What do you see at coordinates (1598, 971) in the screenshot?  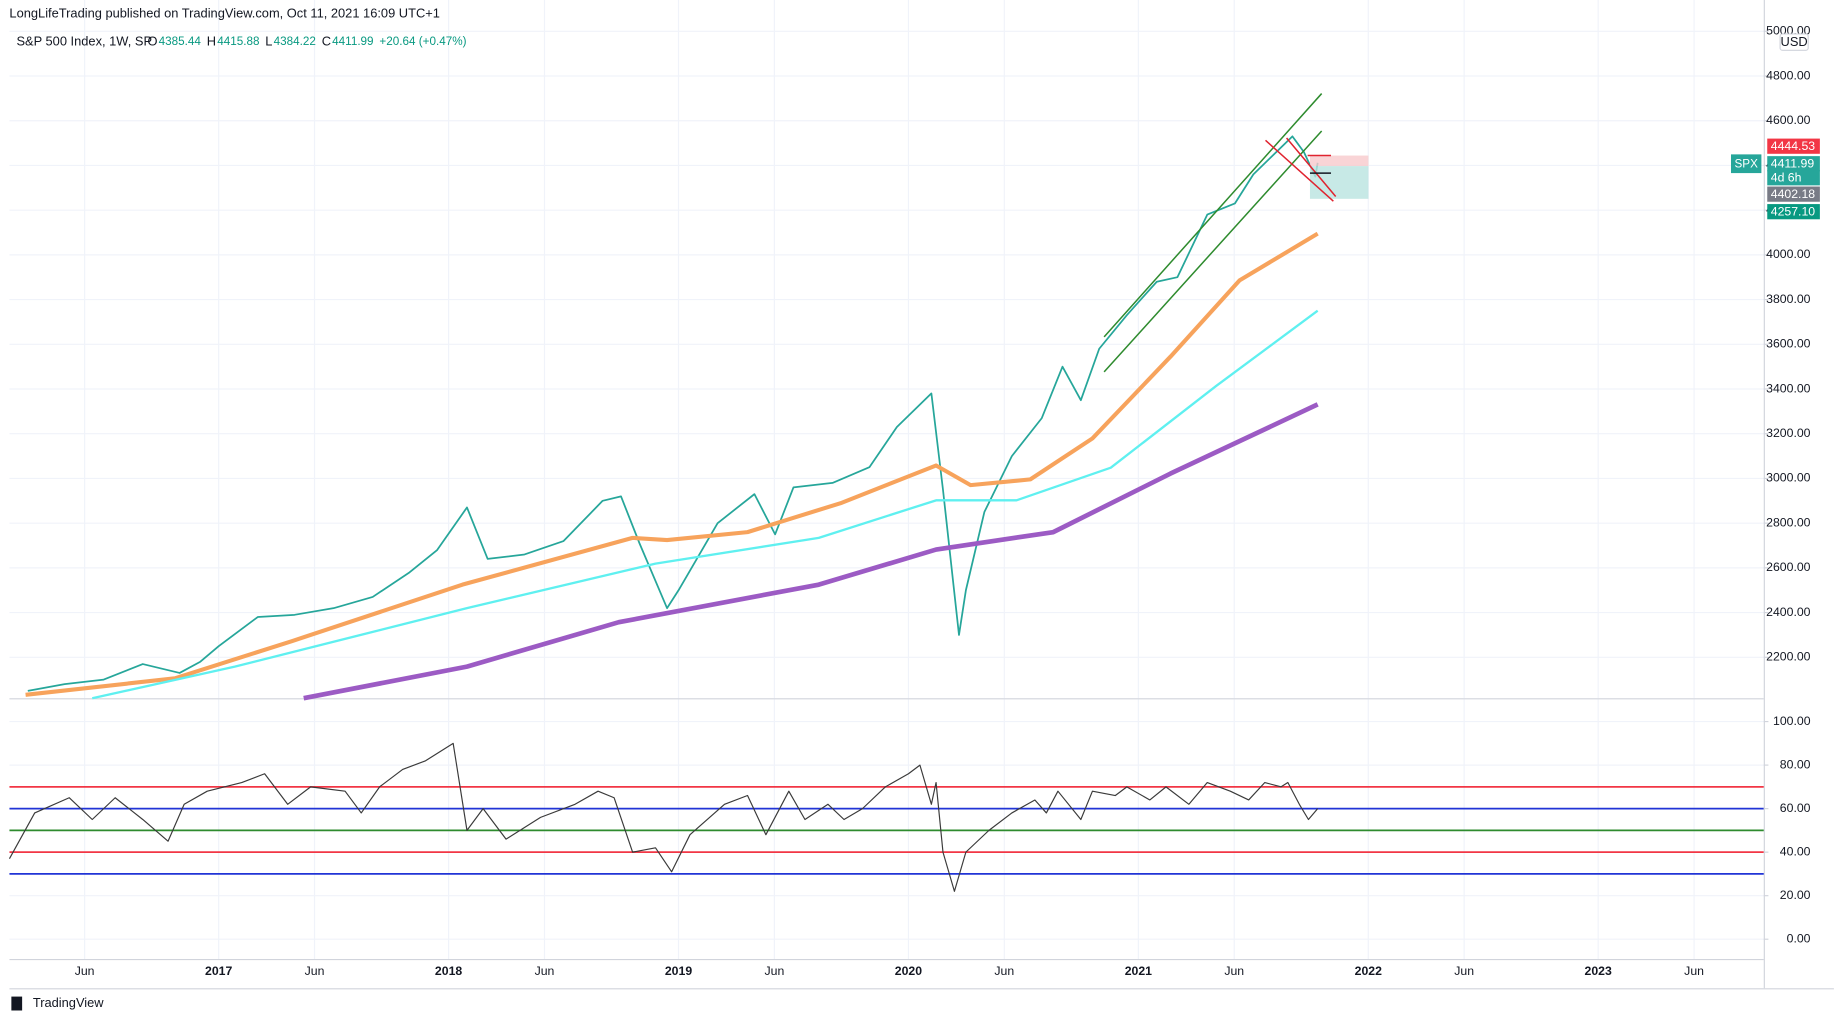 I see `x-tick-label: 2023` at bounding box center [1598, 971].